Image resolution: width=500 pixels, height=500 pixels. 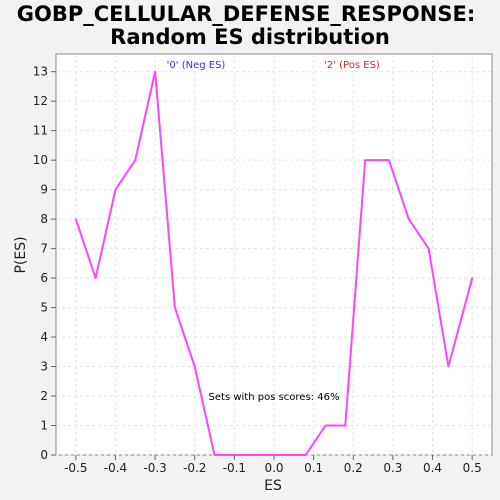 I want to click on x-tick-label-9: 0.4, so click(x=432, y=468).